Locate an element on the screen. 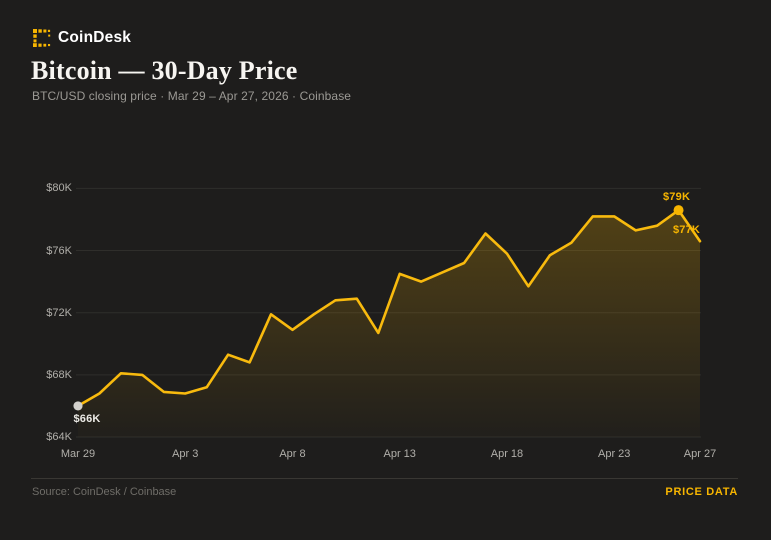 Image resolution: width=771 pixels, height=540 pixels. source-note: Source: CoinDesk / Coinbase is located at coordinates (104, 492).